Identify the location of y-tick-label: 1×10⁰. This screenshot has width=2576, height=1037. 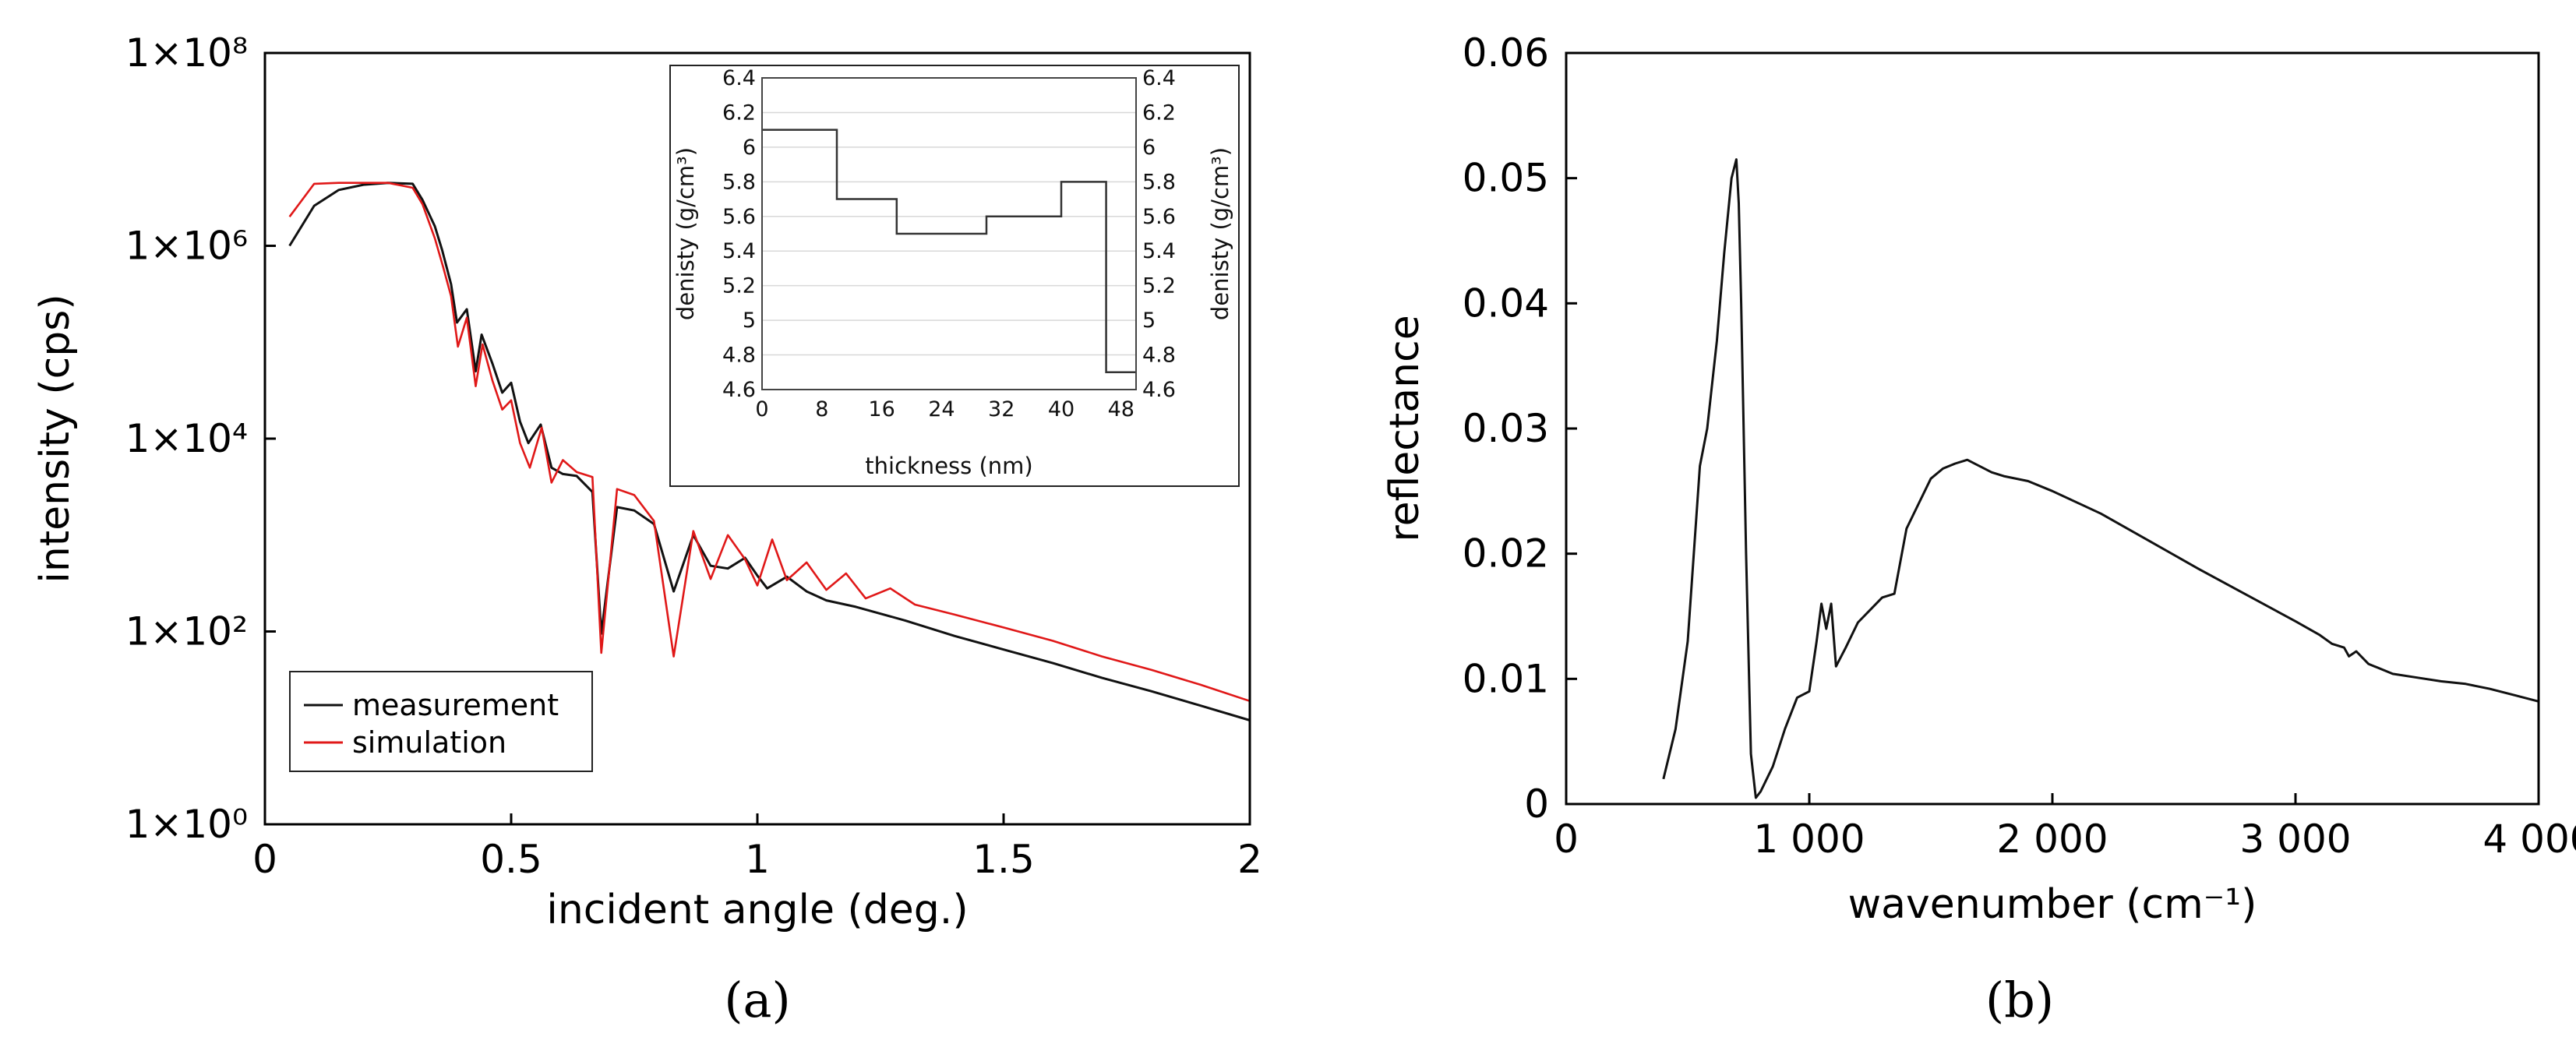
(186, 824).